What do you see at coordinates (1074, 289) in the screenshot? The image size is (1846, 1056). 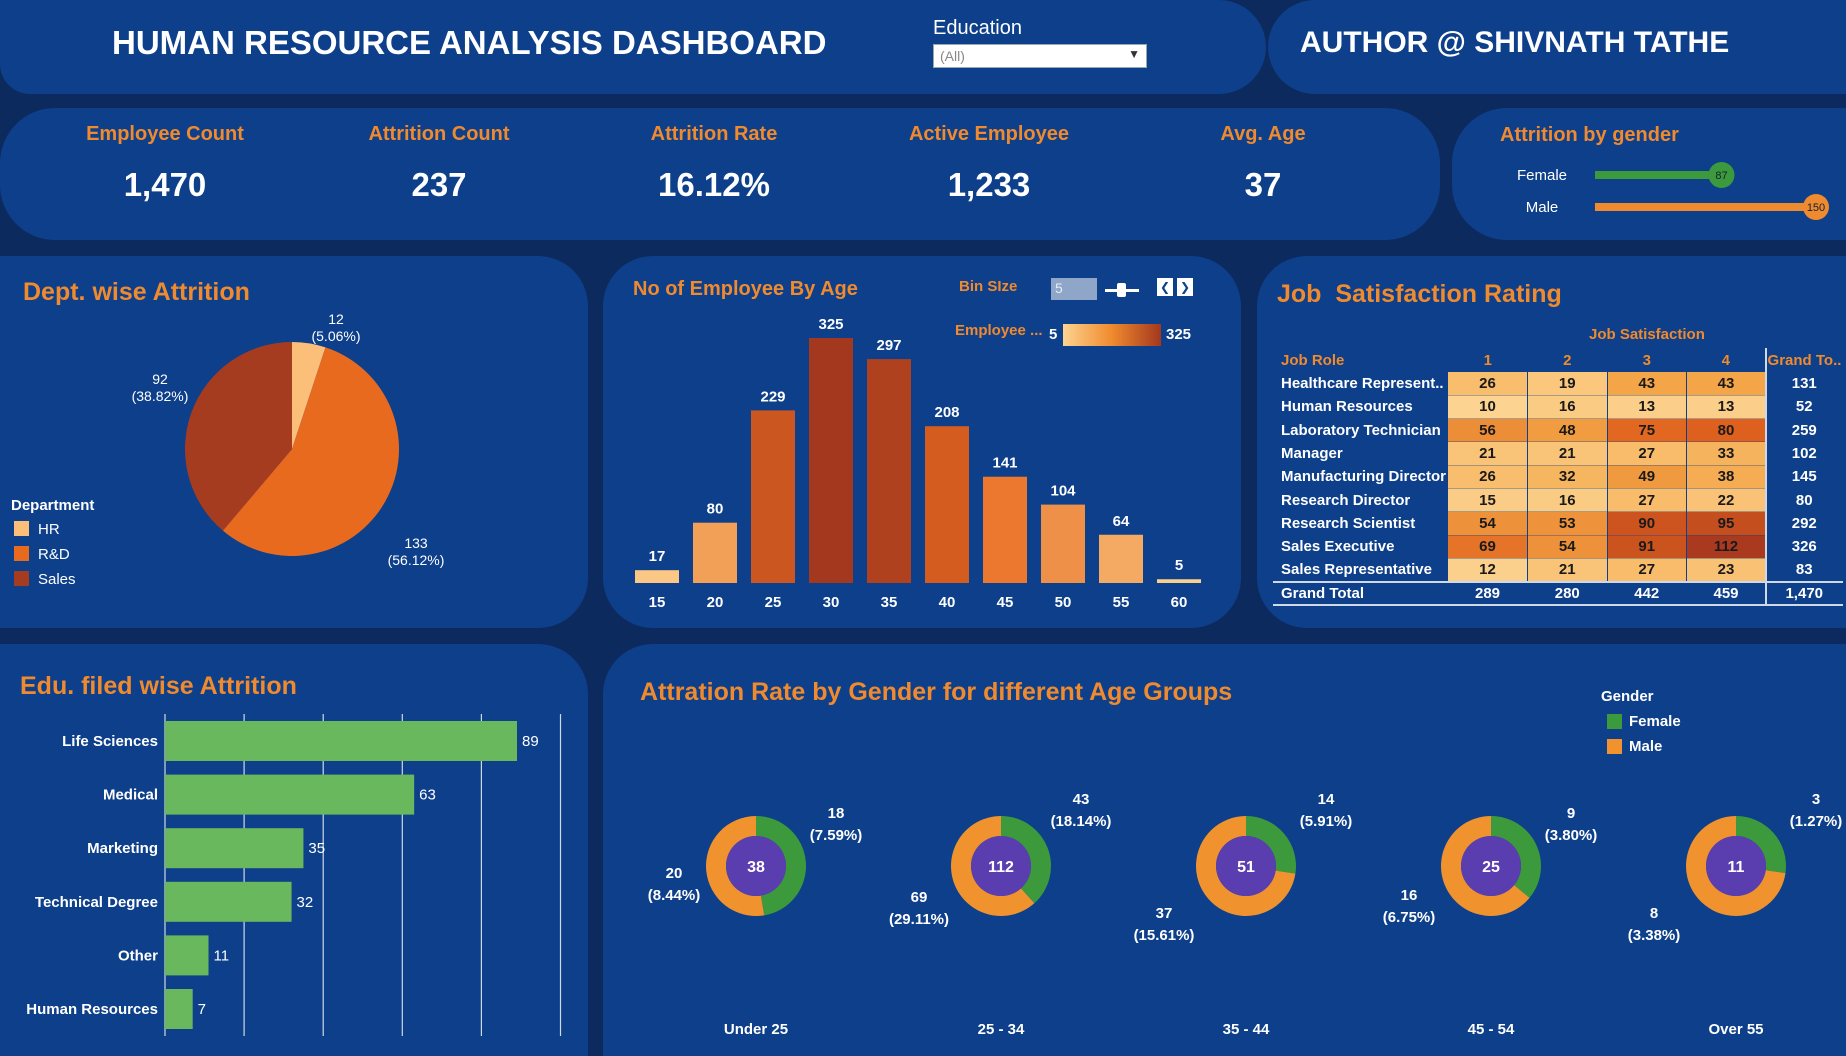 I see `bin-size-input: 5` at bounding box center [1074, 289].